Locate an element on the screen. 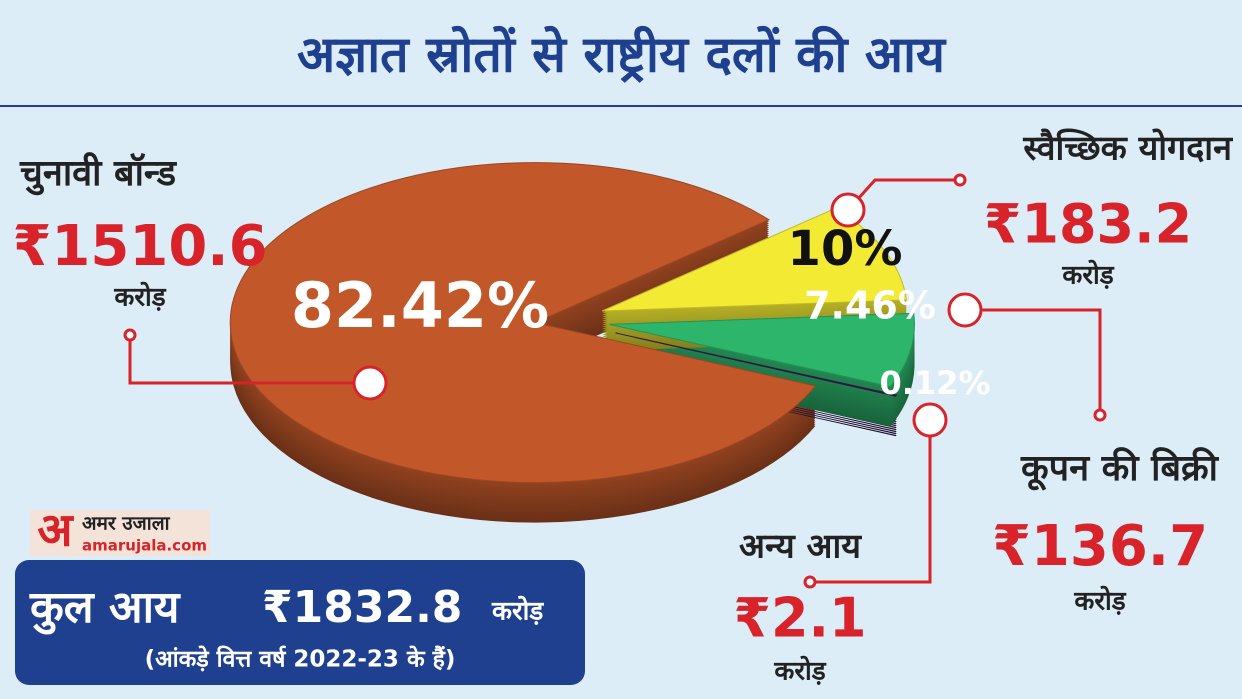 This screenshot has height=699, width=1242. value-label: 0.12% is located at coordinates (934, 383).